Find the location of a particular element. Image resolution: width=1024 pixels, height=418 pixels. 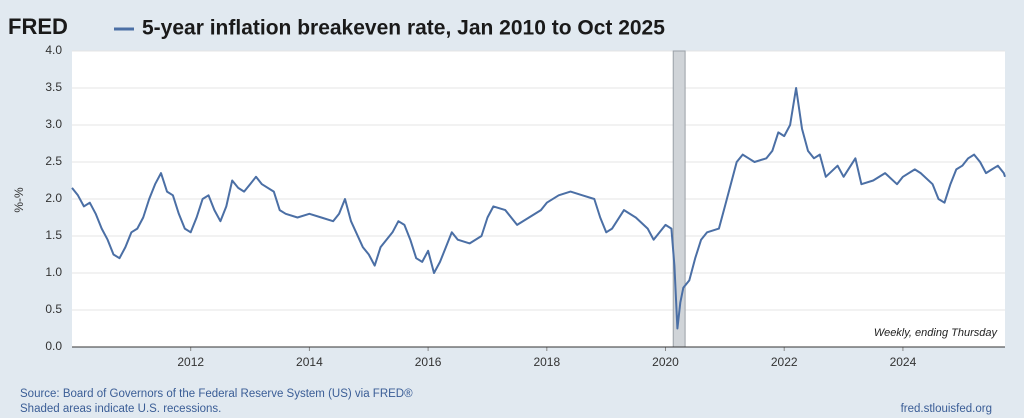

x-tick-label: 2016 is located at coordinates (428, 362).